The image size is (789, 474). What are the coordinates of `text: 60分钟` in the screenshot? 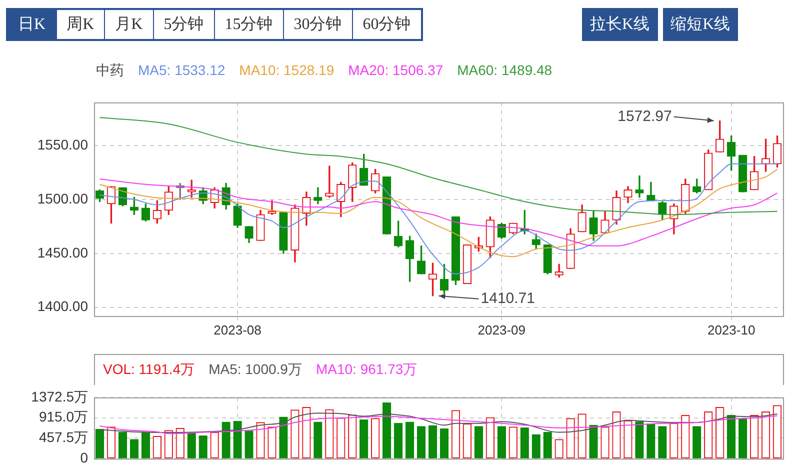 It's located at (386, 24).